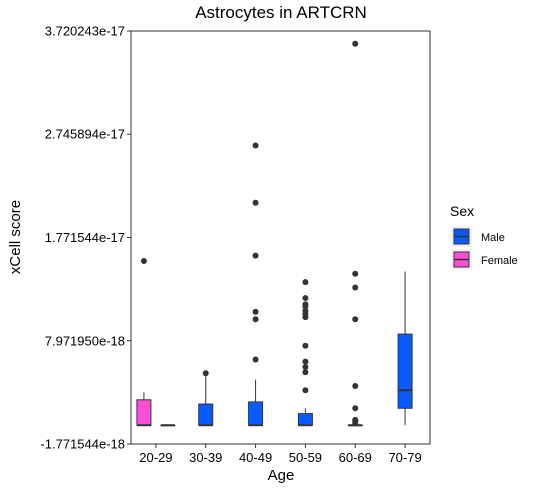 The height and width of the screenshot is (489, 536). Describe the element at coordinates (499, 261) in the screenshot. I see `legend-label-female: Female` at that location.